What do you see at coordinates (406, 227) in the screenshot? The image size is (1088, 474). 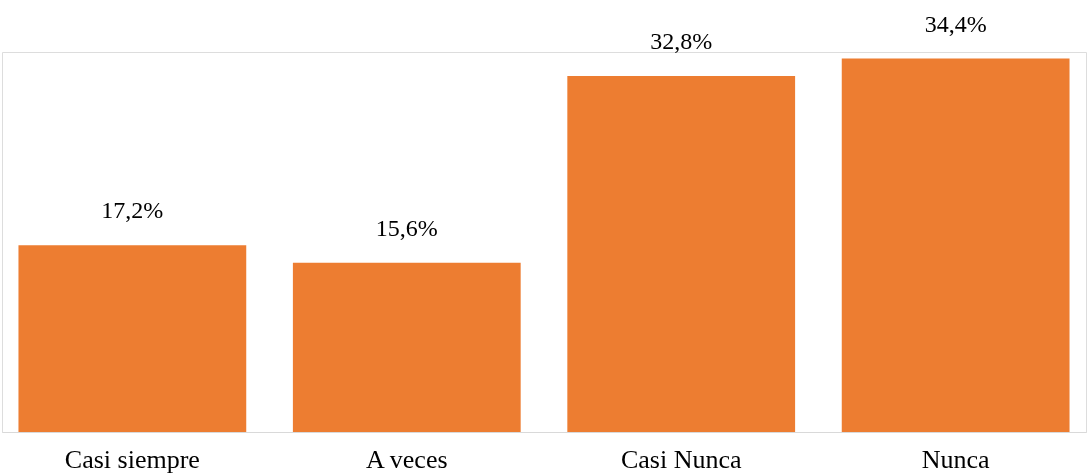 I see `data-label: 15,6%` at bounding box center [406, 227].